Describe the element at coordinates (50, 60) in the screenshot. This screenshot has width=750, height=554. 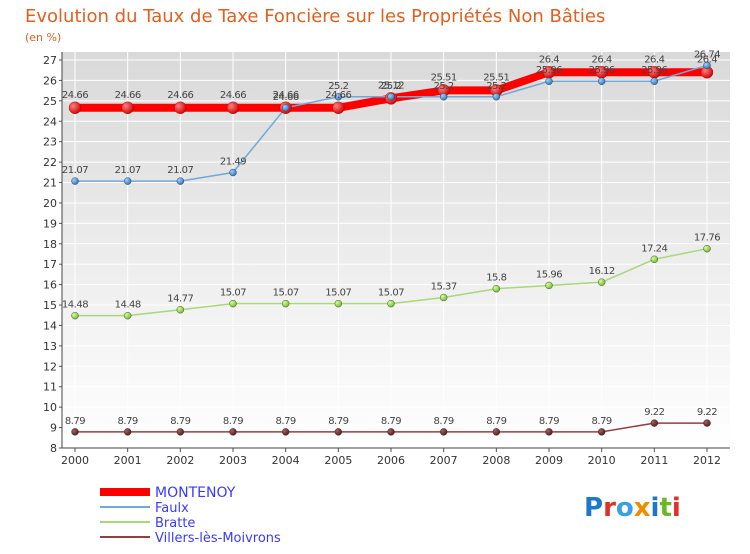
I see `y-tick-label: 27` at that location.